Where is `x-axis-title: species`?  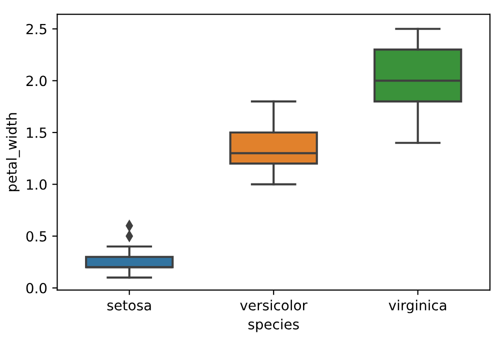 x-axis-title: species is located at coordinates (273, 325).